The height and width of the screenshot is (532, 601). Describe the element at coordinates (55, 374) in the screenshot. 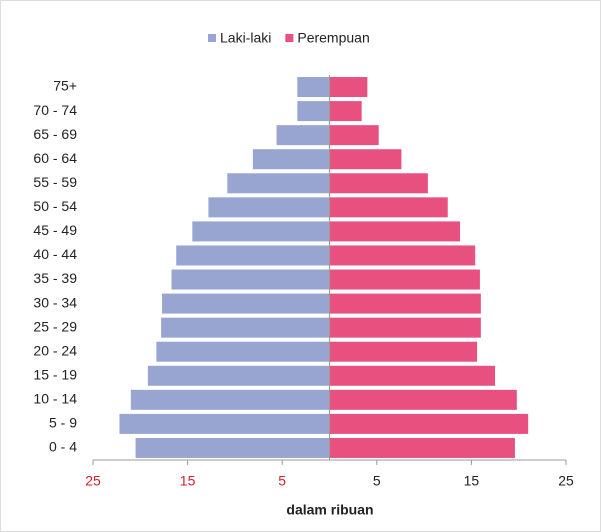

I see `y-tick-label: 15 - 19` at that location.